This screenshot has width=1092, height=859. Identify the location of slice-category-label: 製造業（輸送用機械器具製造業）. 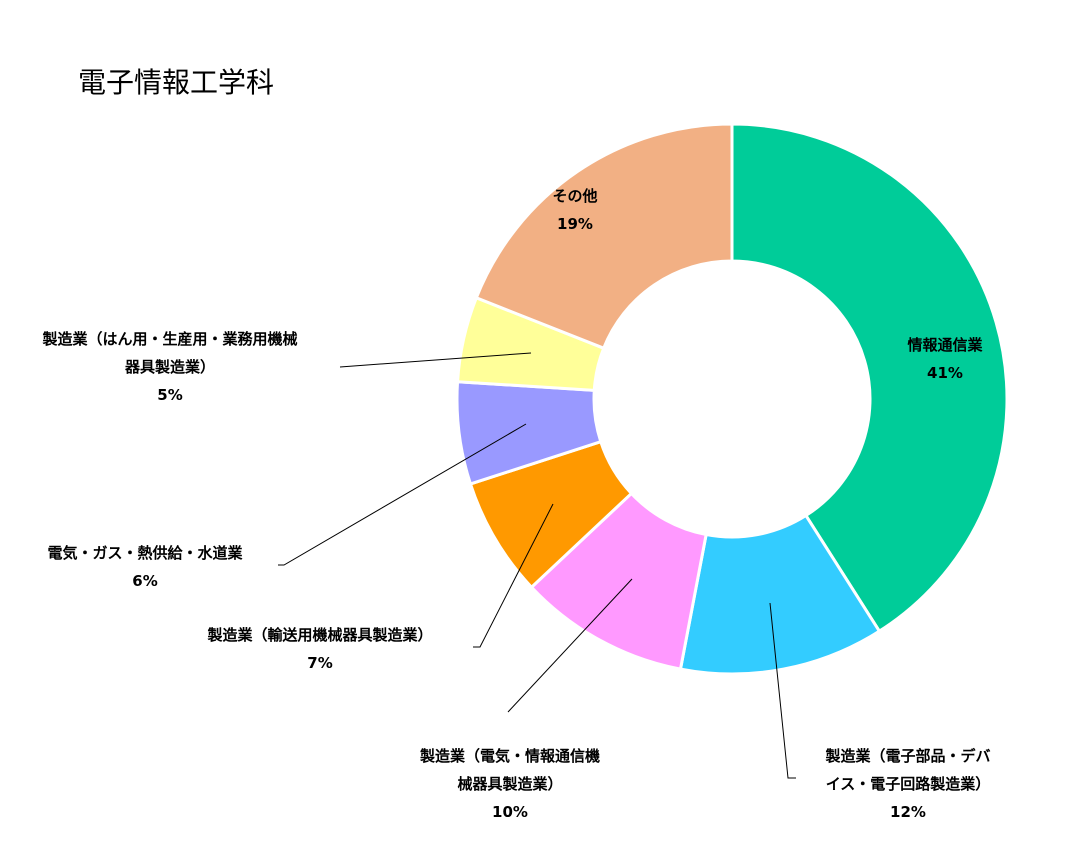
(319, 635).